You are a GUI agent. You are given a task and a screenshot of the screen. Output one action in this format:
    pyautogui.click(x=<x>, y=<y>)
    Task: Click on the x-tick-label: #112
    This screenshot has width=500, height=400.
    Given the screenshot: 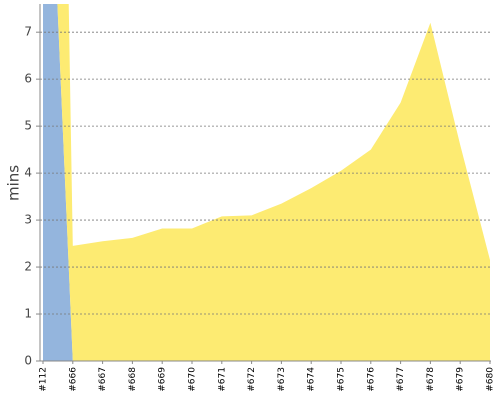 What is the action you would take?
    pyautogui.click(x=44, y=379)
    